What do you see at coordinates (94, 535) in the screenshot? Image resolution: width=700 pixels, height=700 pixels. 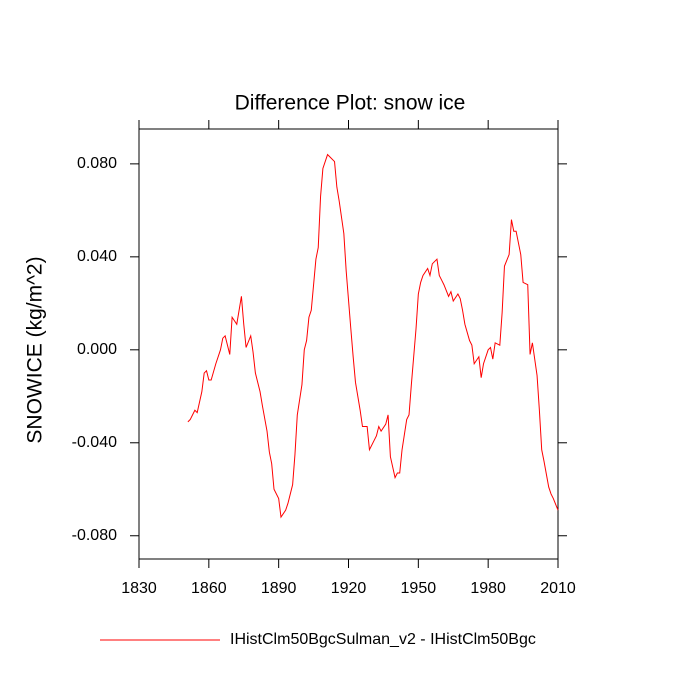 I see `y-tick-label: -0.080` at bounding box center [94, 535].